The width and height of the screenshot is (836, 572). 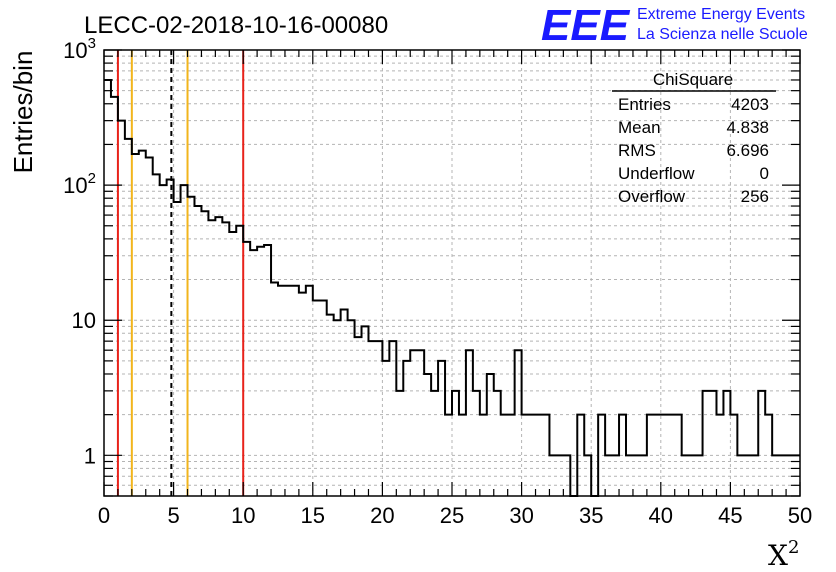 What do you see at coordinates (452, 515) in the screenshot?
I see `x-tick-label: 25` at bounding box center [452, 515].